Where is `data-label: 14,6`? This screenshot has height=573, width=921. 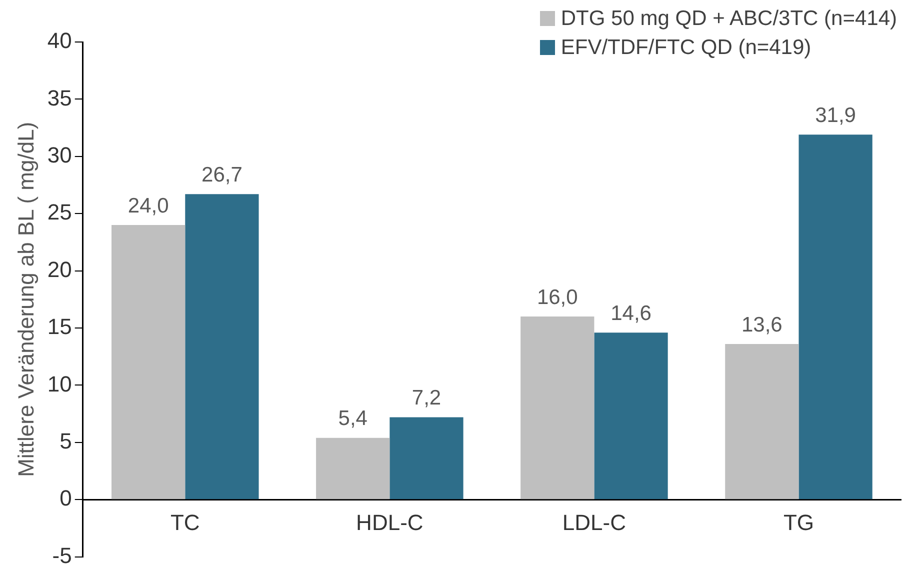
data-label: 14,6 is located at coordinates (631, 313).